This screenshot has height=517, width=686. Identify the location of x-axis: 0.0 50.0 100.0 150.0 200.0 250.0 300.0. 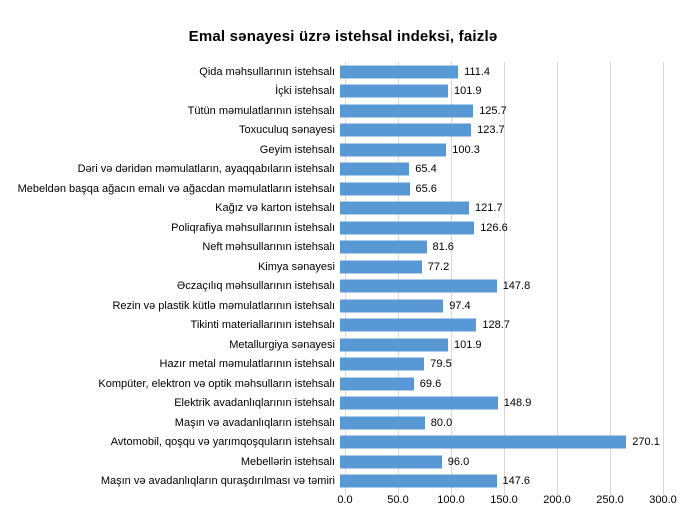
(506, 501).